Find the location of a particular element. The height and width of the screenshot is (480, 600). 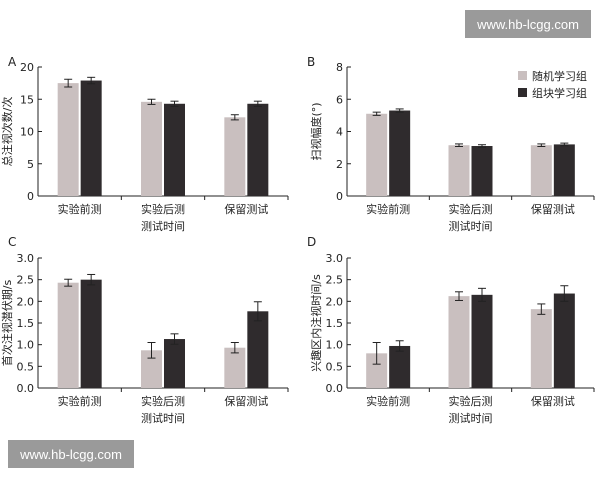

chart-d-y-tick-label: 0.5 is located at coordinates (335, 366).